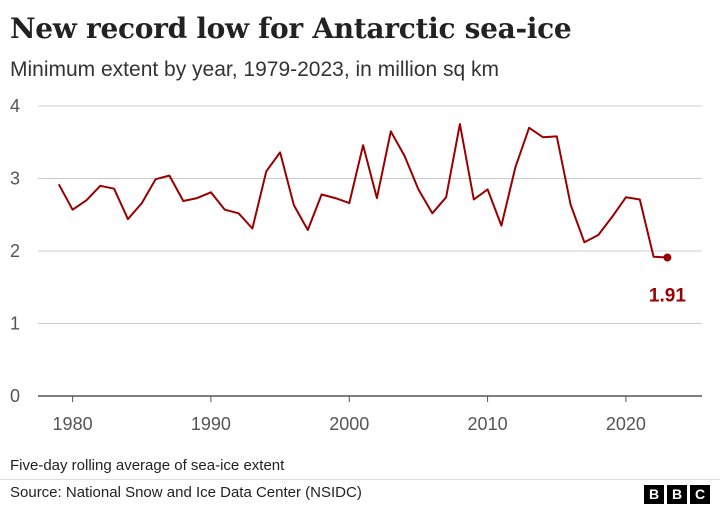  I want to click on x-tick-label: 2020, so click(626, 424).